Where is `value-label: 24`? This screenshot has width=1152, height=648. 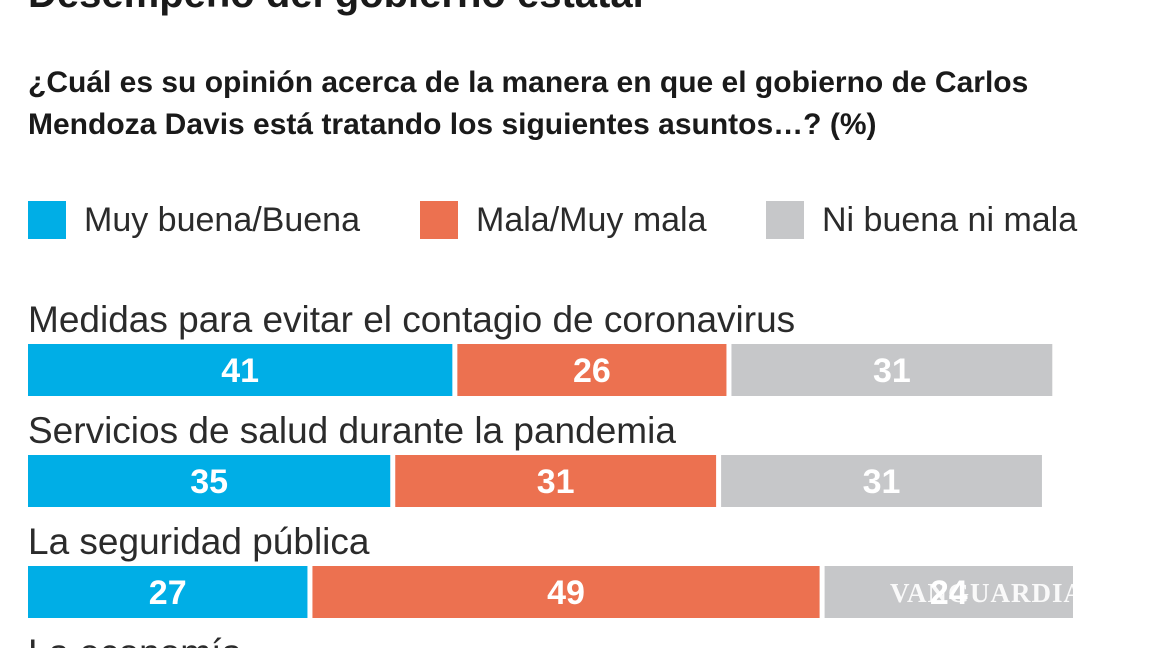 value-label: 24 is located at coordinates (949, 593).